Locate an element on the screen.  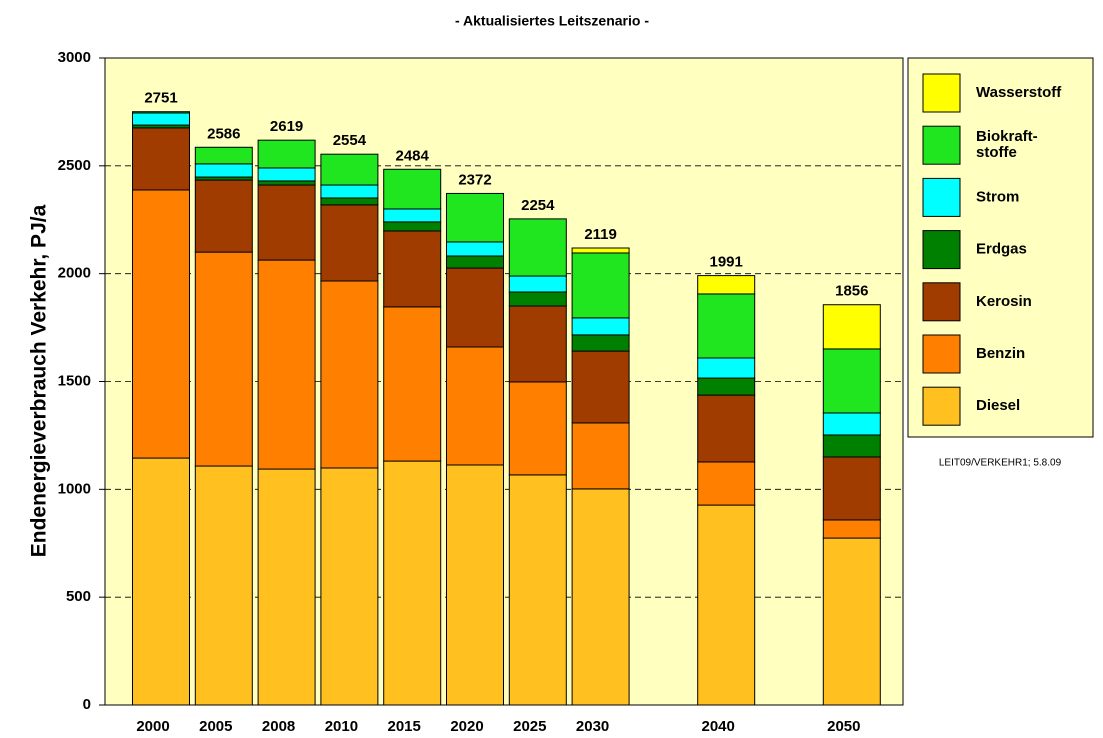
note: LEIT09/VERKEHR1; 5.8.09 is located at coordinates (1000, 463).